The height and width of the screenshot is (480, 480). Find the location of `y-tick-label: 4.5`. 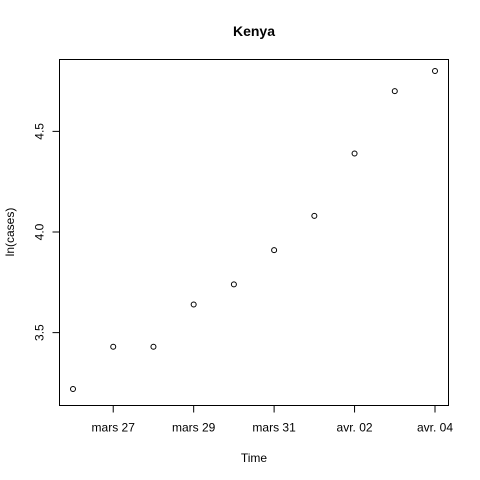

y-tick-label: 4.5 is located at coordinates (40, 131).